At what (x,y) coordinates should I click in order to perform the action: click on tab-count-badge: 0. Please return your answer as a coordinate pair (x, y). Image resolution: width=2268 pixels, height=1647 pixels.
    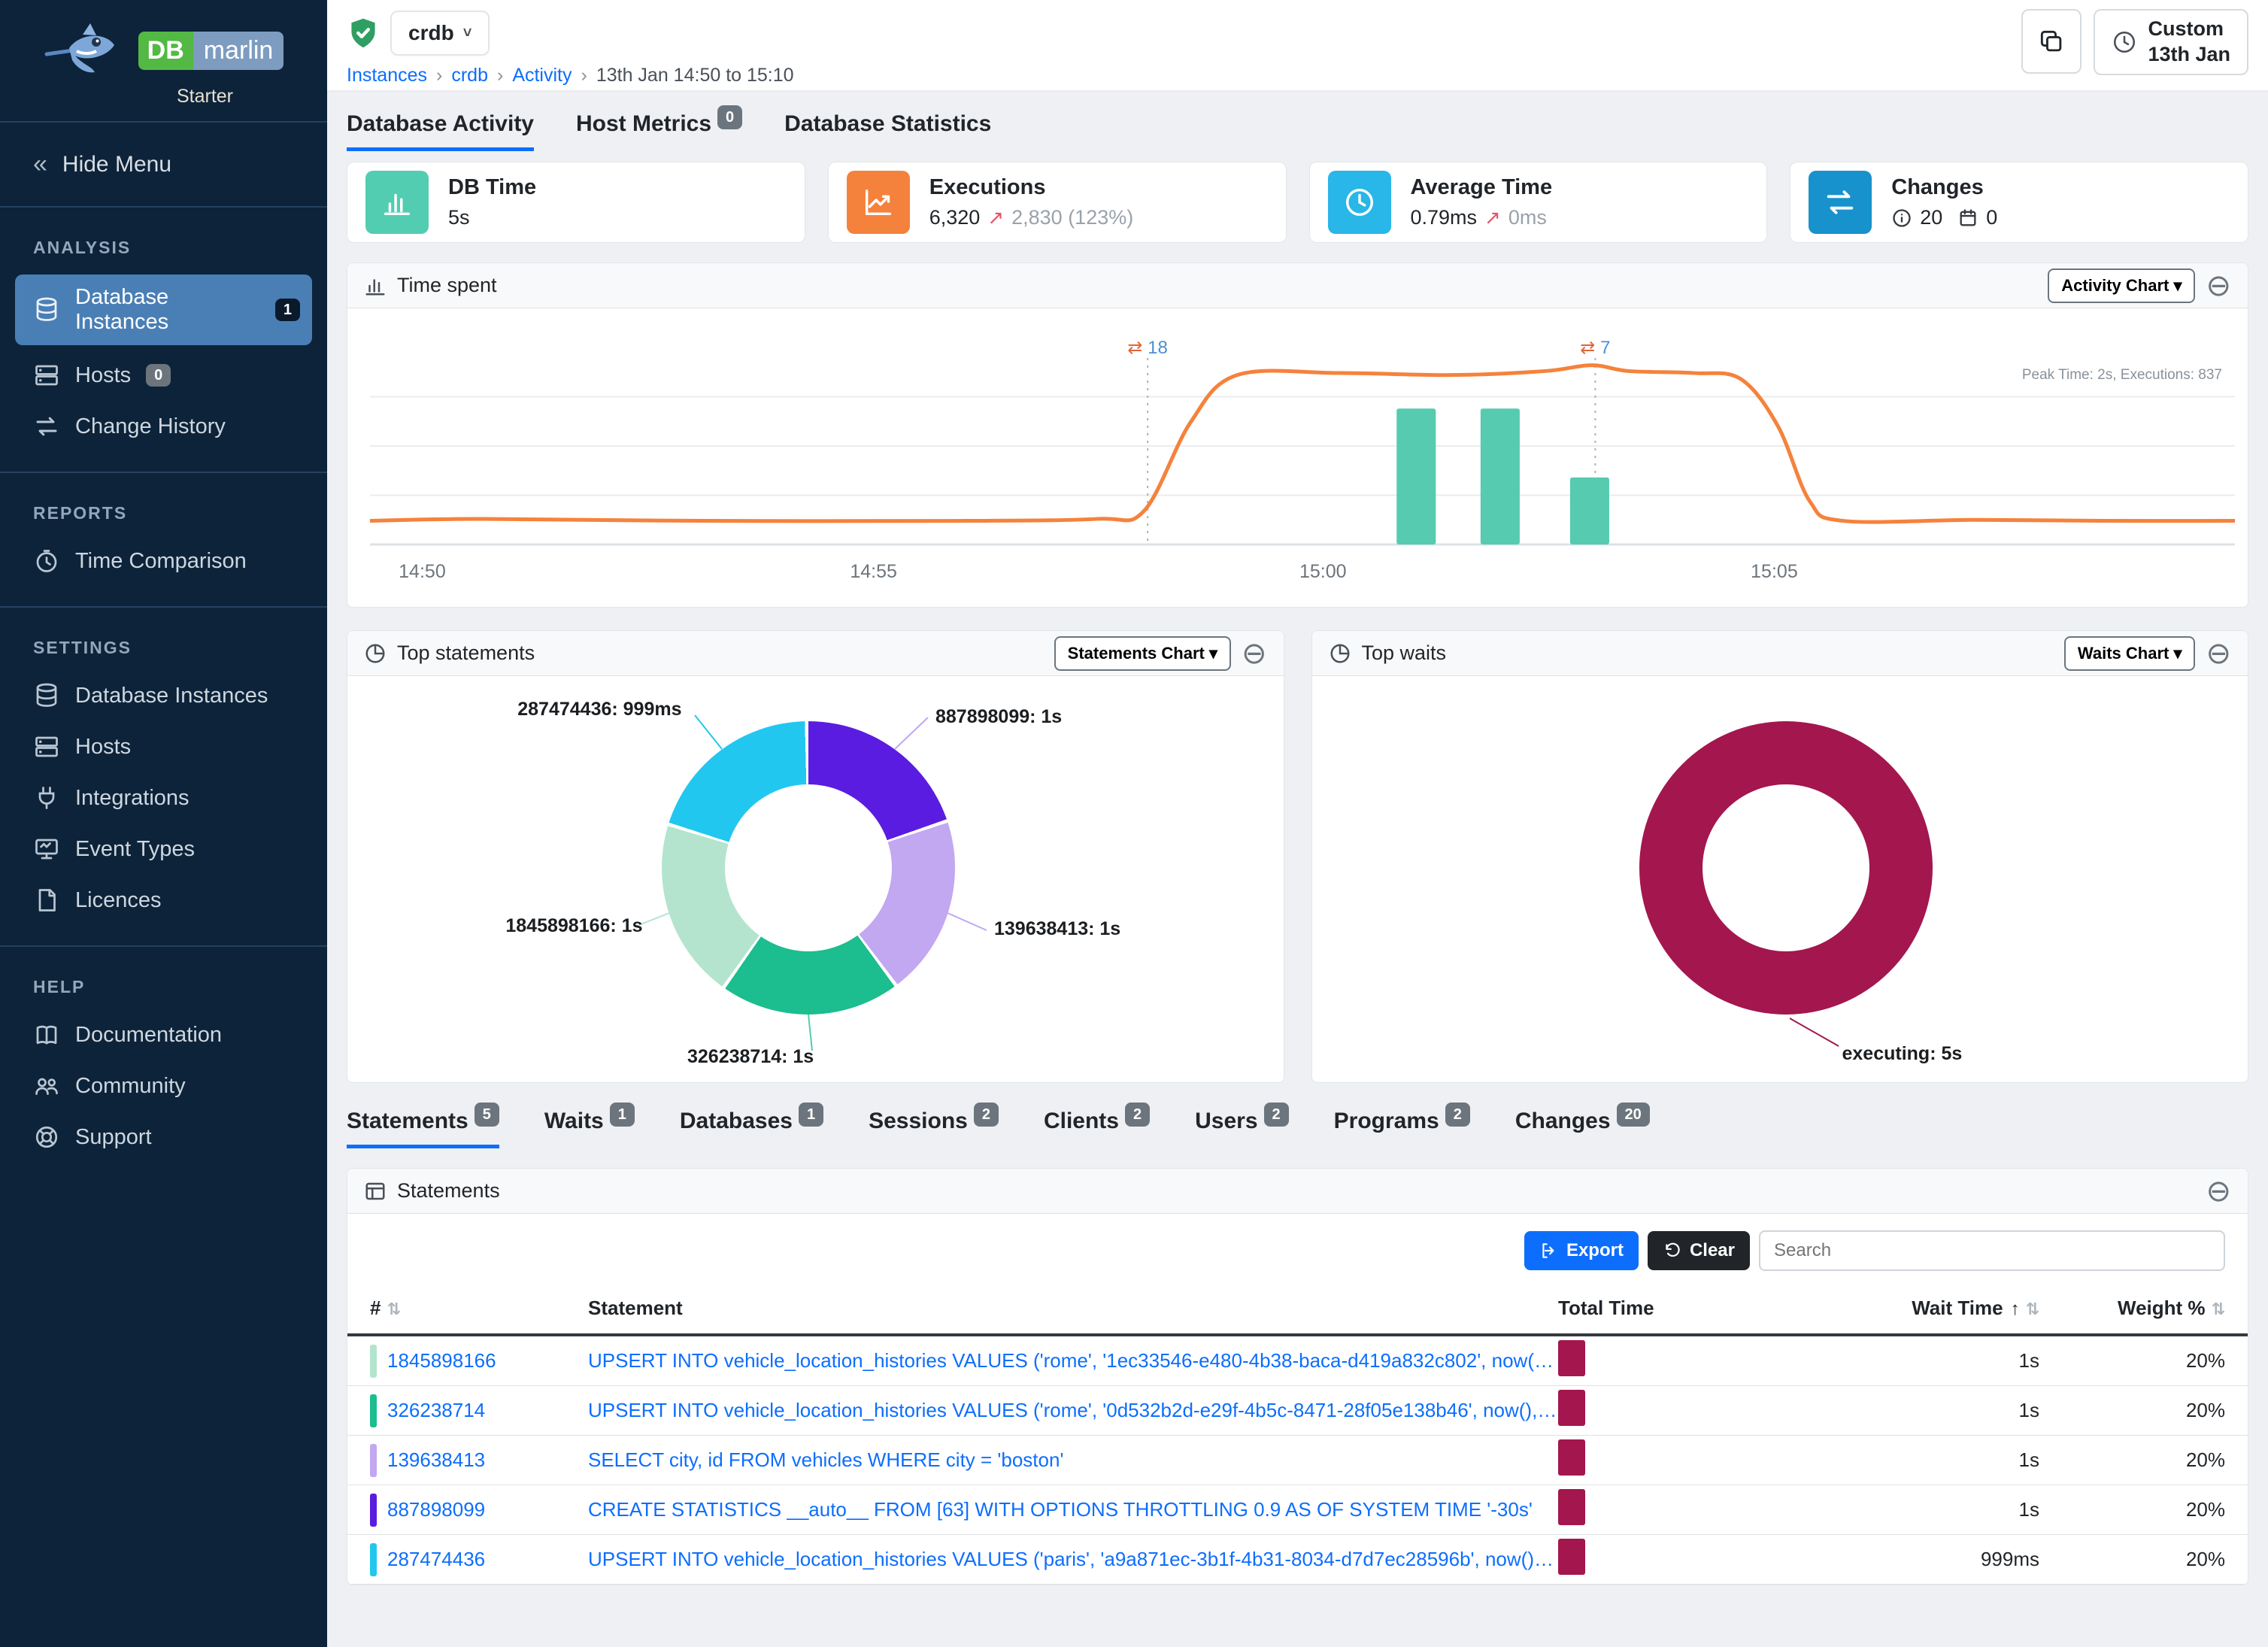
    Looking at the image, I should click on (730, 117).